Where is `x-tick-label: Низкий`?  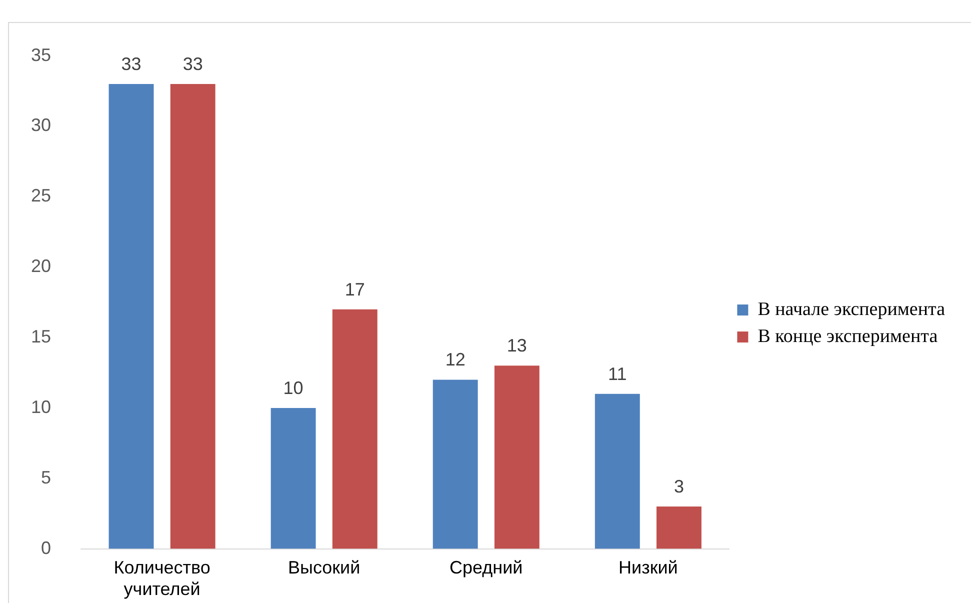
x-tick-label: Низкий is located at coordinates (648, 568).